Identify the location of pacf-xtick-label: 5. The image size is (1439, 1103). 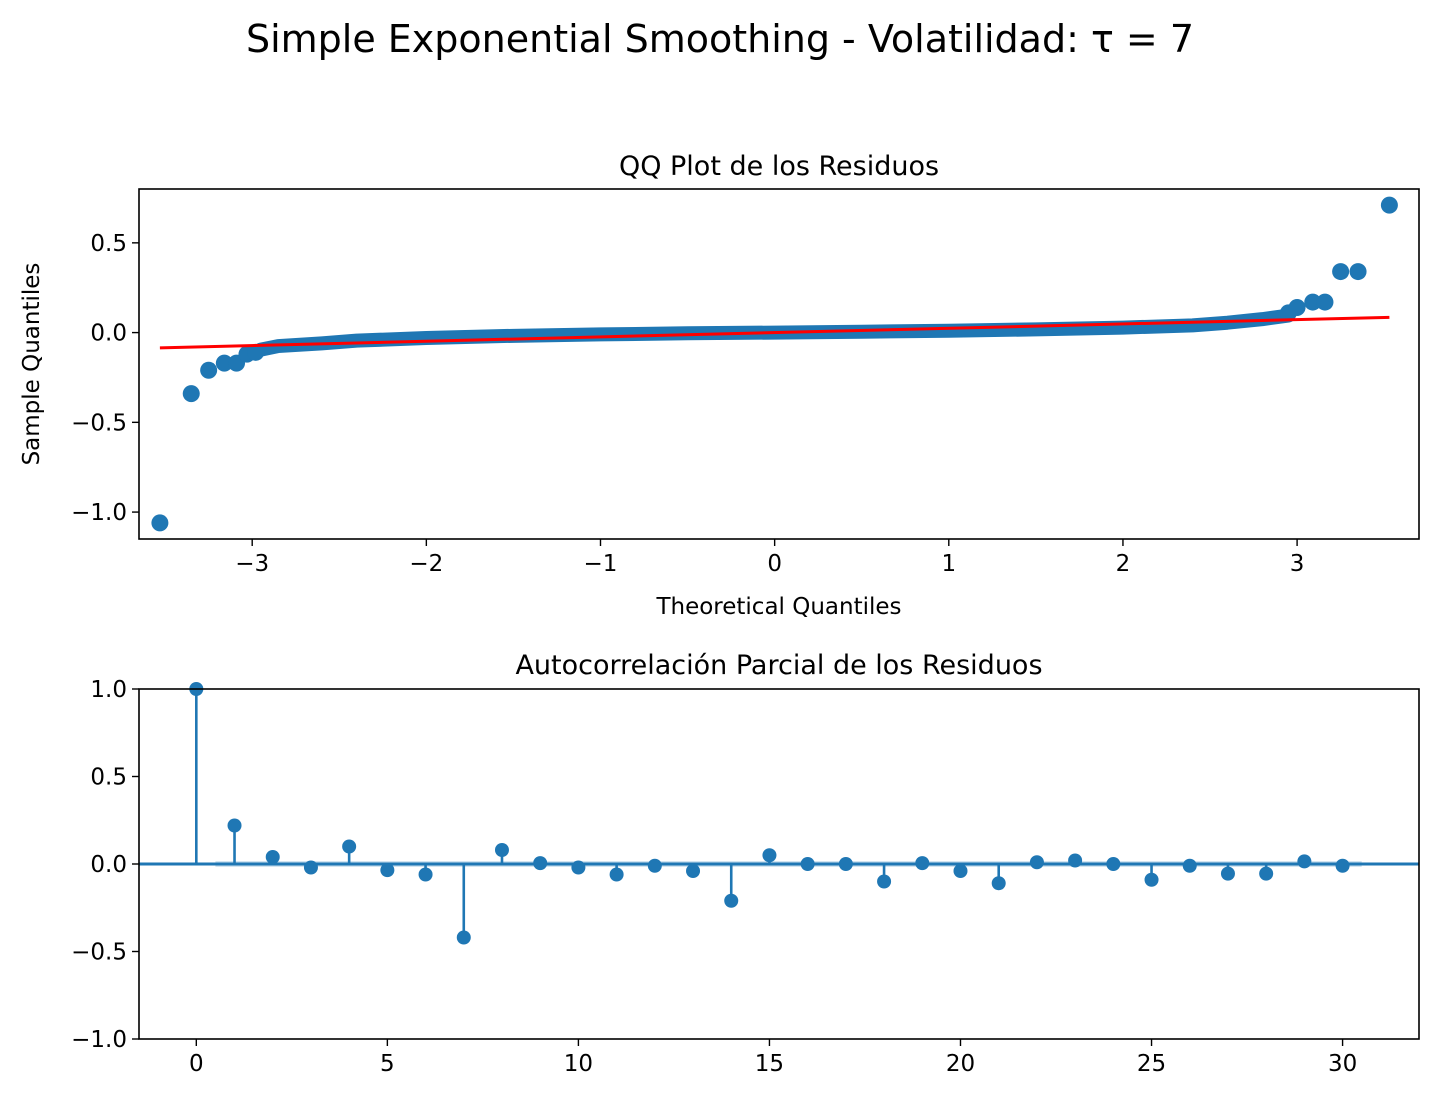
(387, 1064).